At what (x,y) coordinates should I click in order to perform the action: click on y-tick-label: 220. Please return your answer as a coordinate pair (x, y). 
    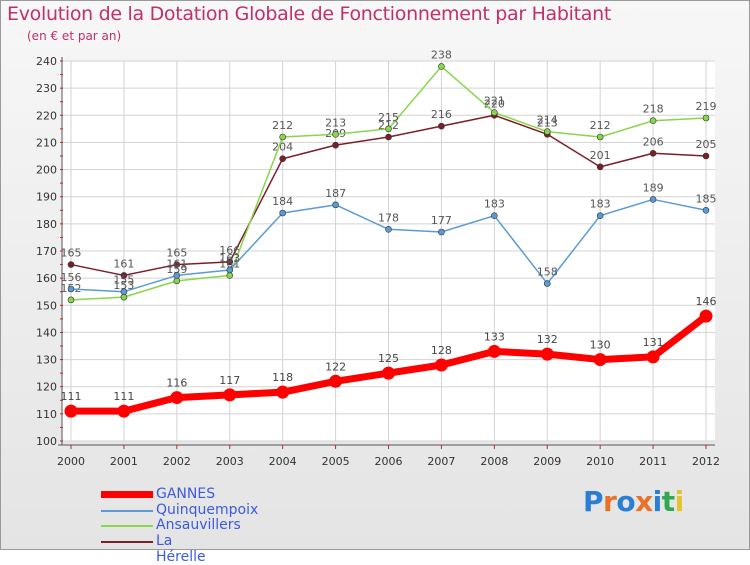
    Looking at the image, I should click on (46, 115).